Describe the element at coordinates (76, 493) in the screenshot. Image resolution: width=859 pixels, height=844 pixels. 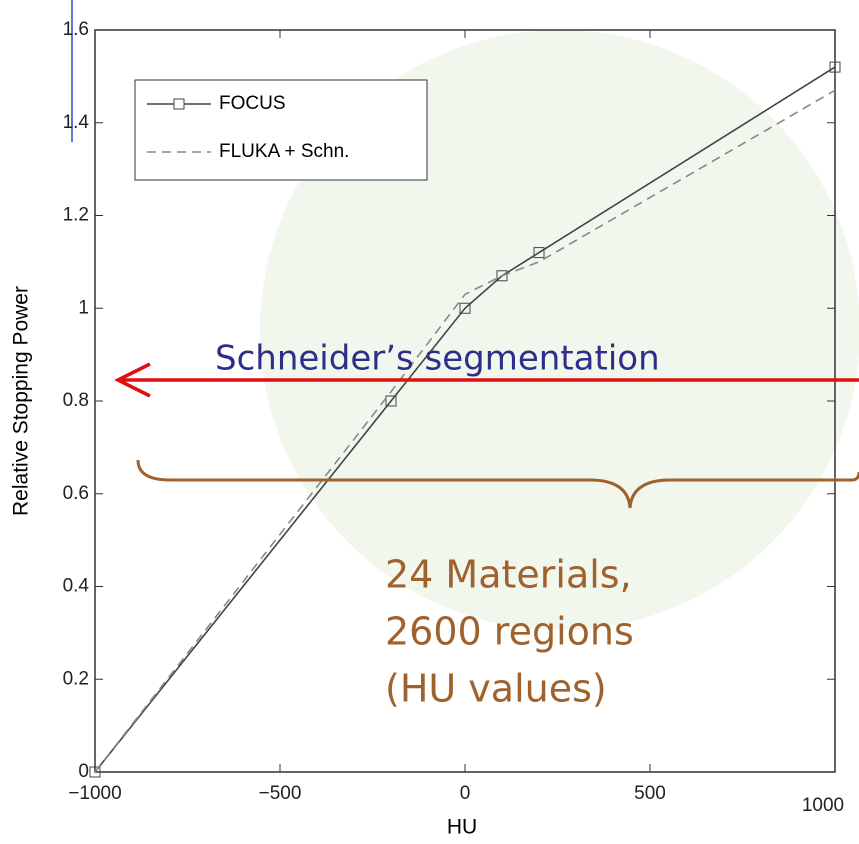
I see `y-tick-label: 0.6` at that location.